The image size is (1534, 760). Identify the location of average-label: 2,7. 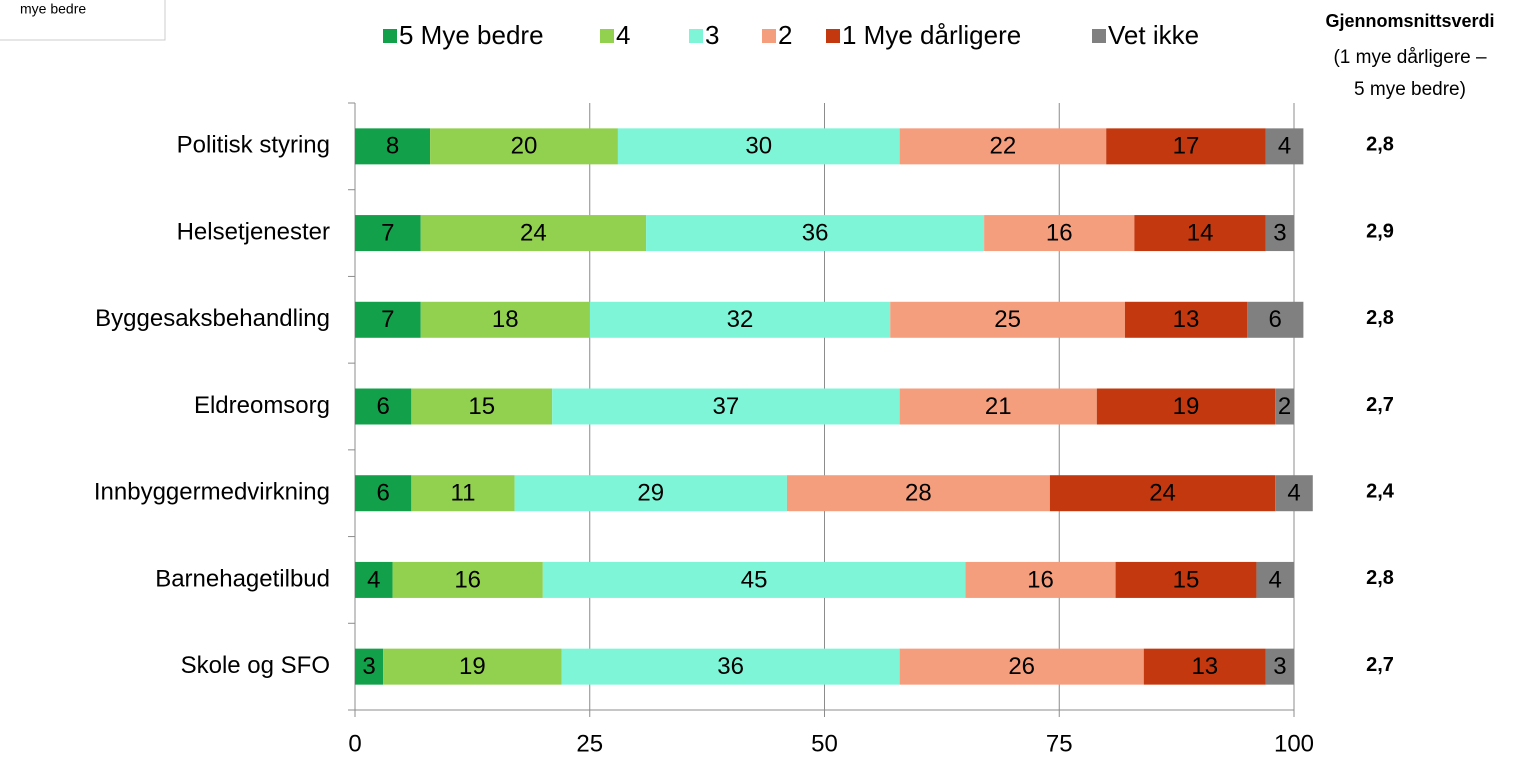
(1380, 665).